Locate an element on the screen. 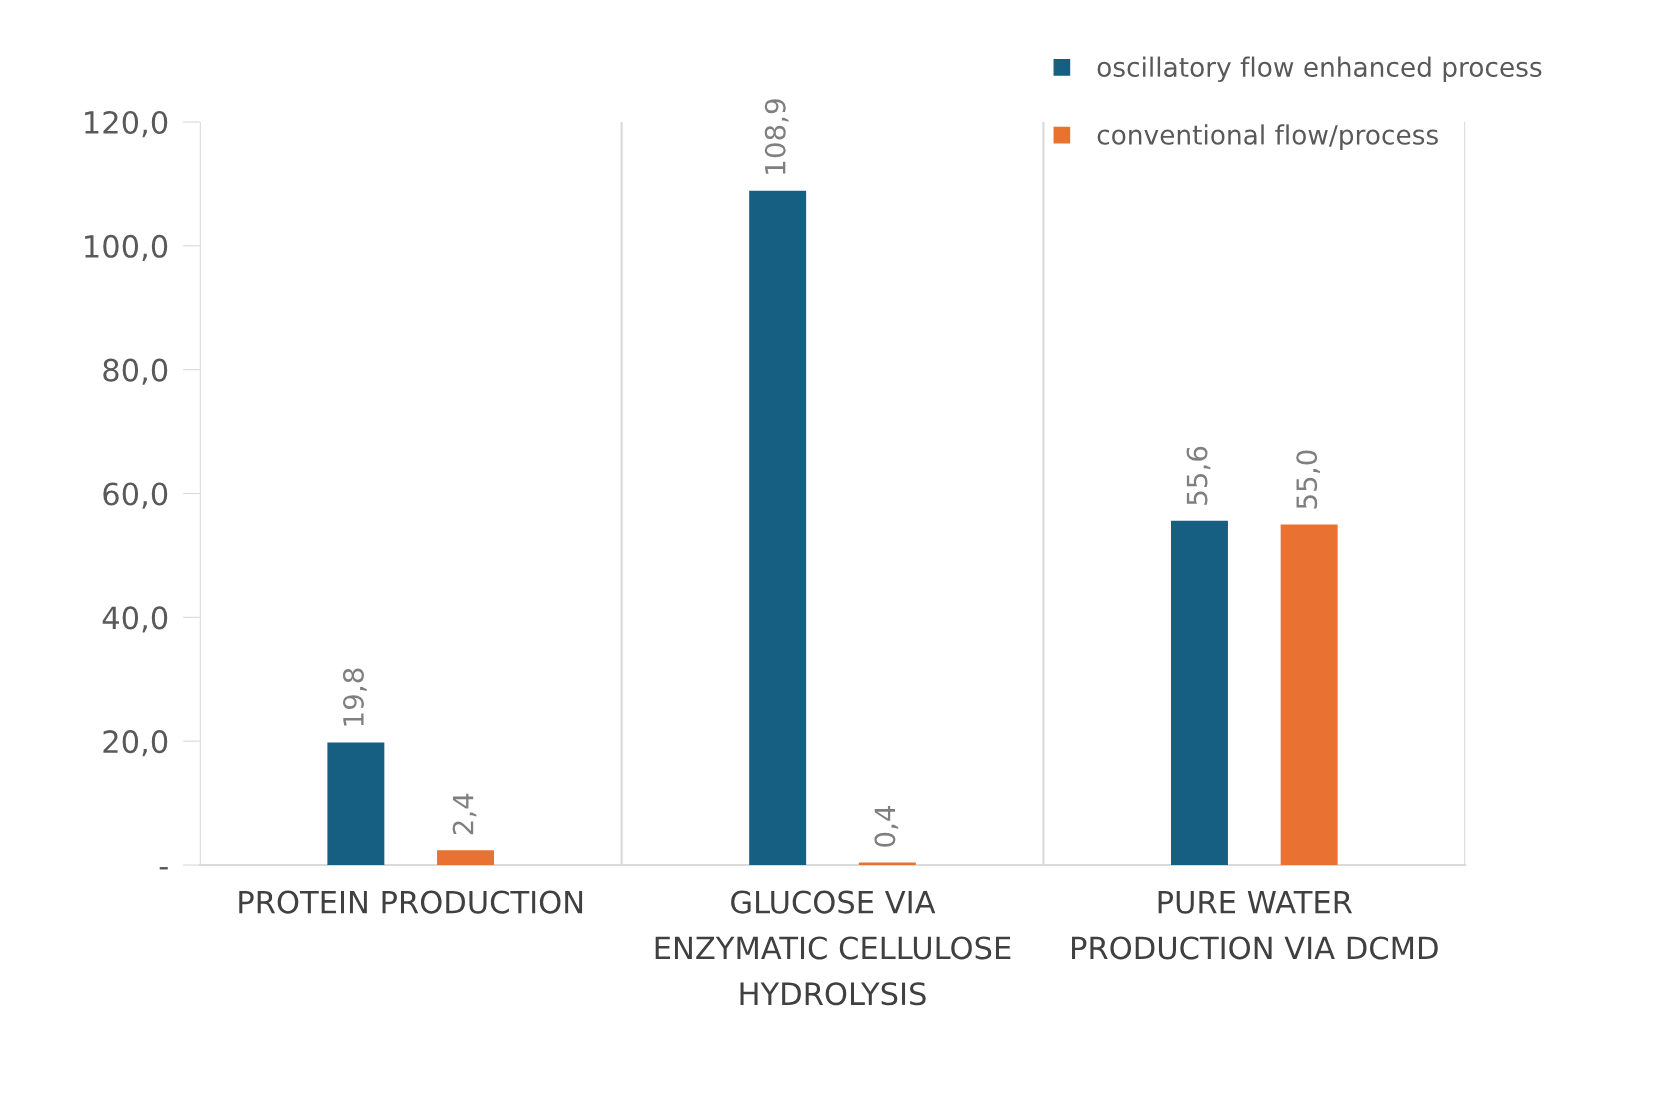 The image size is (1665, 1109). x-tick-label: PROTEIN PRODUCTION is located at coordinates (411, 902).